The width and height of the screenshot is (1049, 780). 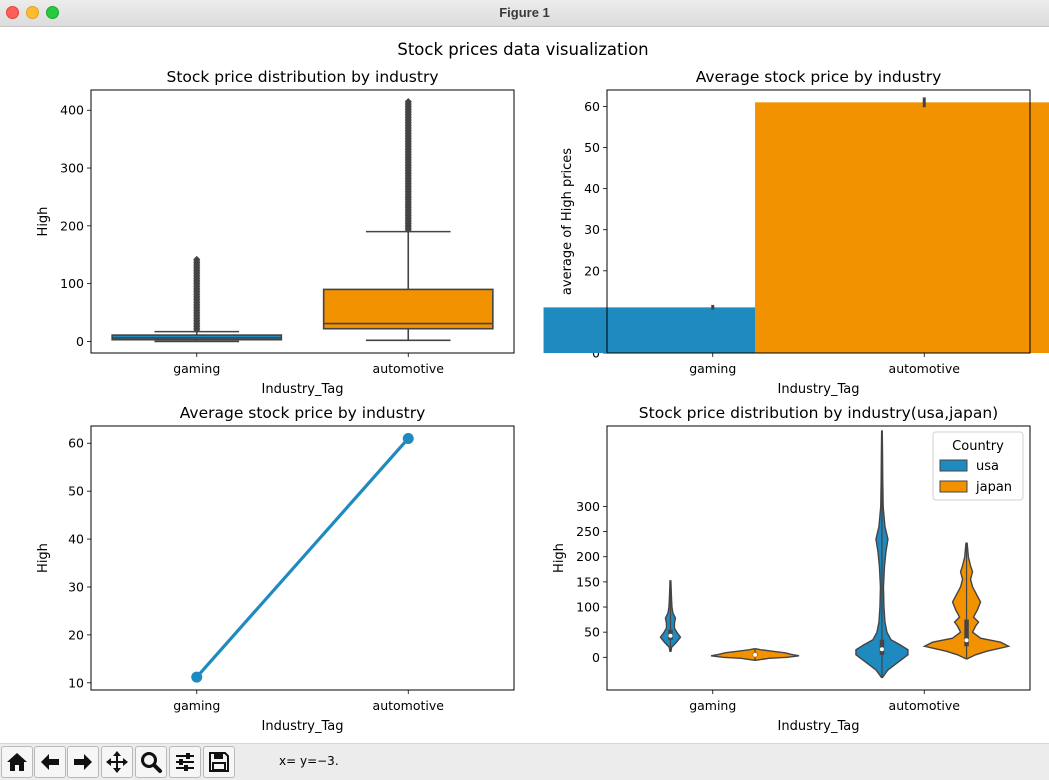 What do you see at coordinates (76, 682) in the screenshot?
I see `y-tick-label: 10` at bounding box center [76, 682].